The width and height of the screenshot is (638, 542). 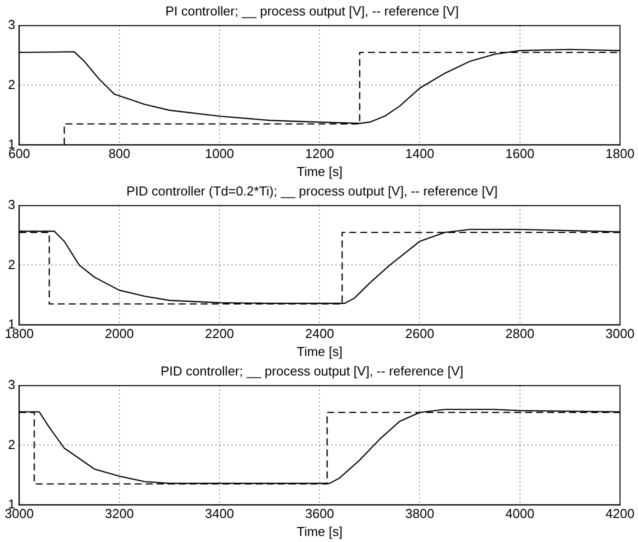 I want to click on x-tick-label: 1600, so click(x=519, y=154).